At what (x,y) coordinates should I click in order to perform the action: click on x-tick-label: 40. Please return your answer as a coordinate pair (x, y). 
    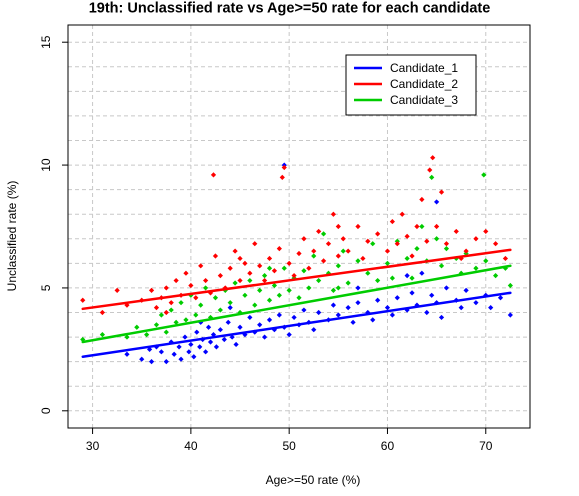
    Looking at the image, I should click on (191, 446).